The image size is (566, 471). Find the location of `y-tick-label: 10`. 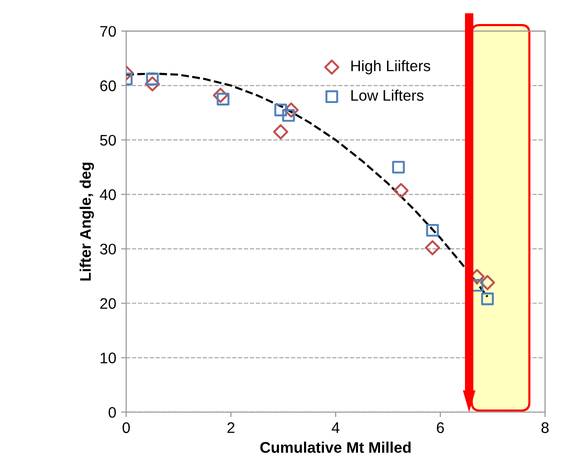

y-tick-label: 10 is located at coordinates (108, 358).